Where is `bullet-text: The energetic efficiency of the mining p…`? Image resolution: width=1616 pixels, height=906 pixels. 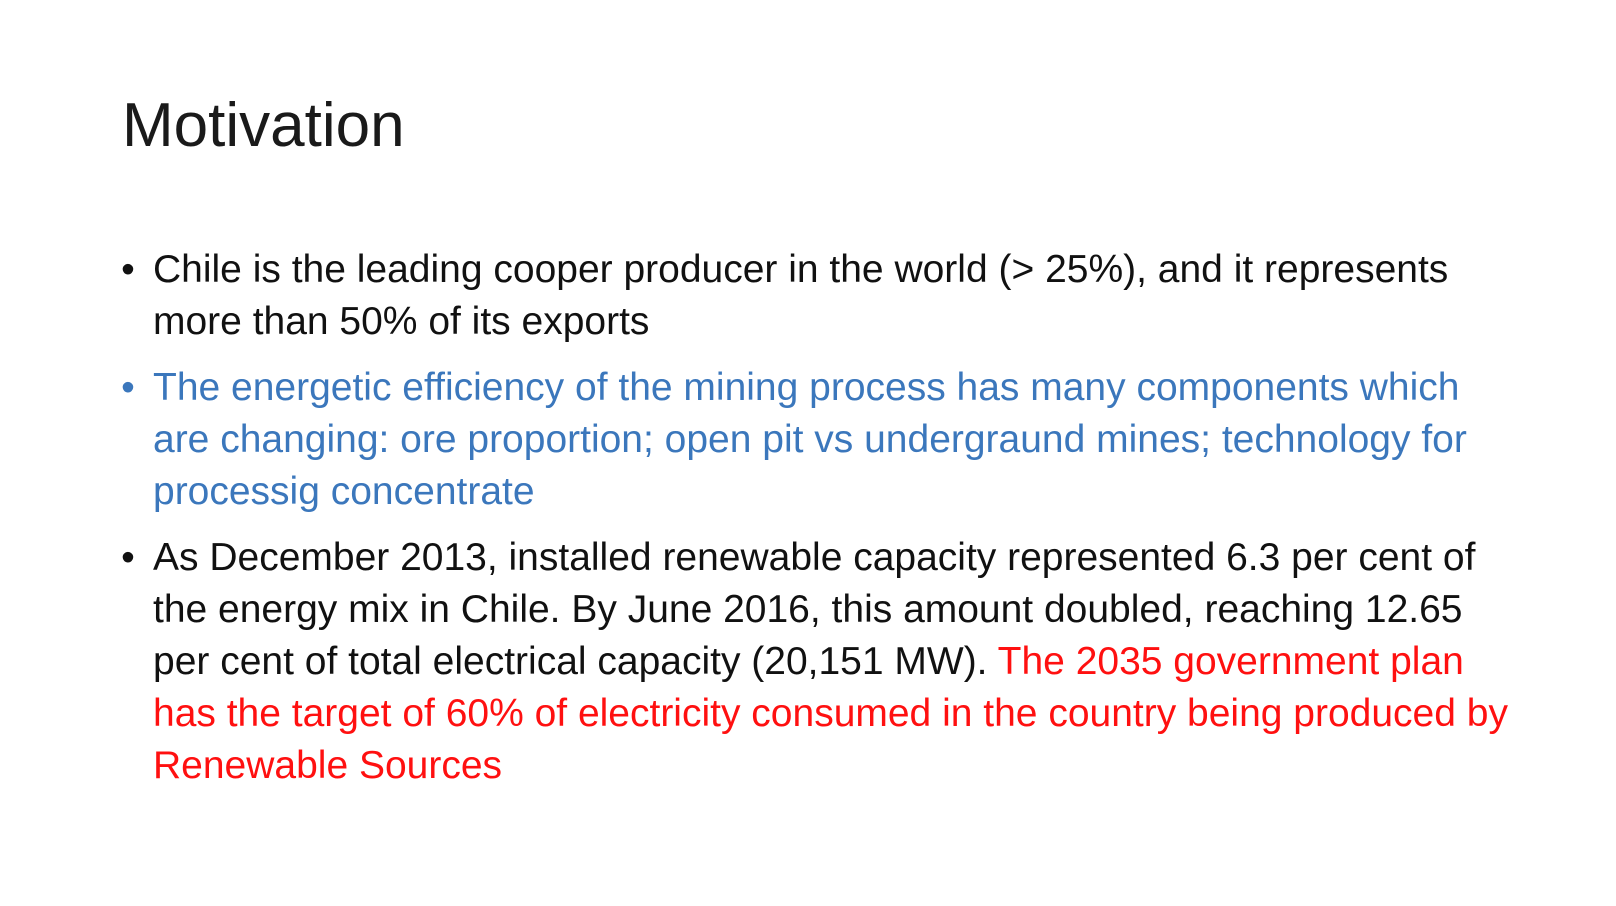
bullet-text: The energetic efficiency of the mining p… is located at coordinates (810, 439).